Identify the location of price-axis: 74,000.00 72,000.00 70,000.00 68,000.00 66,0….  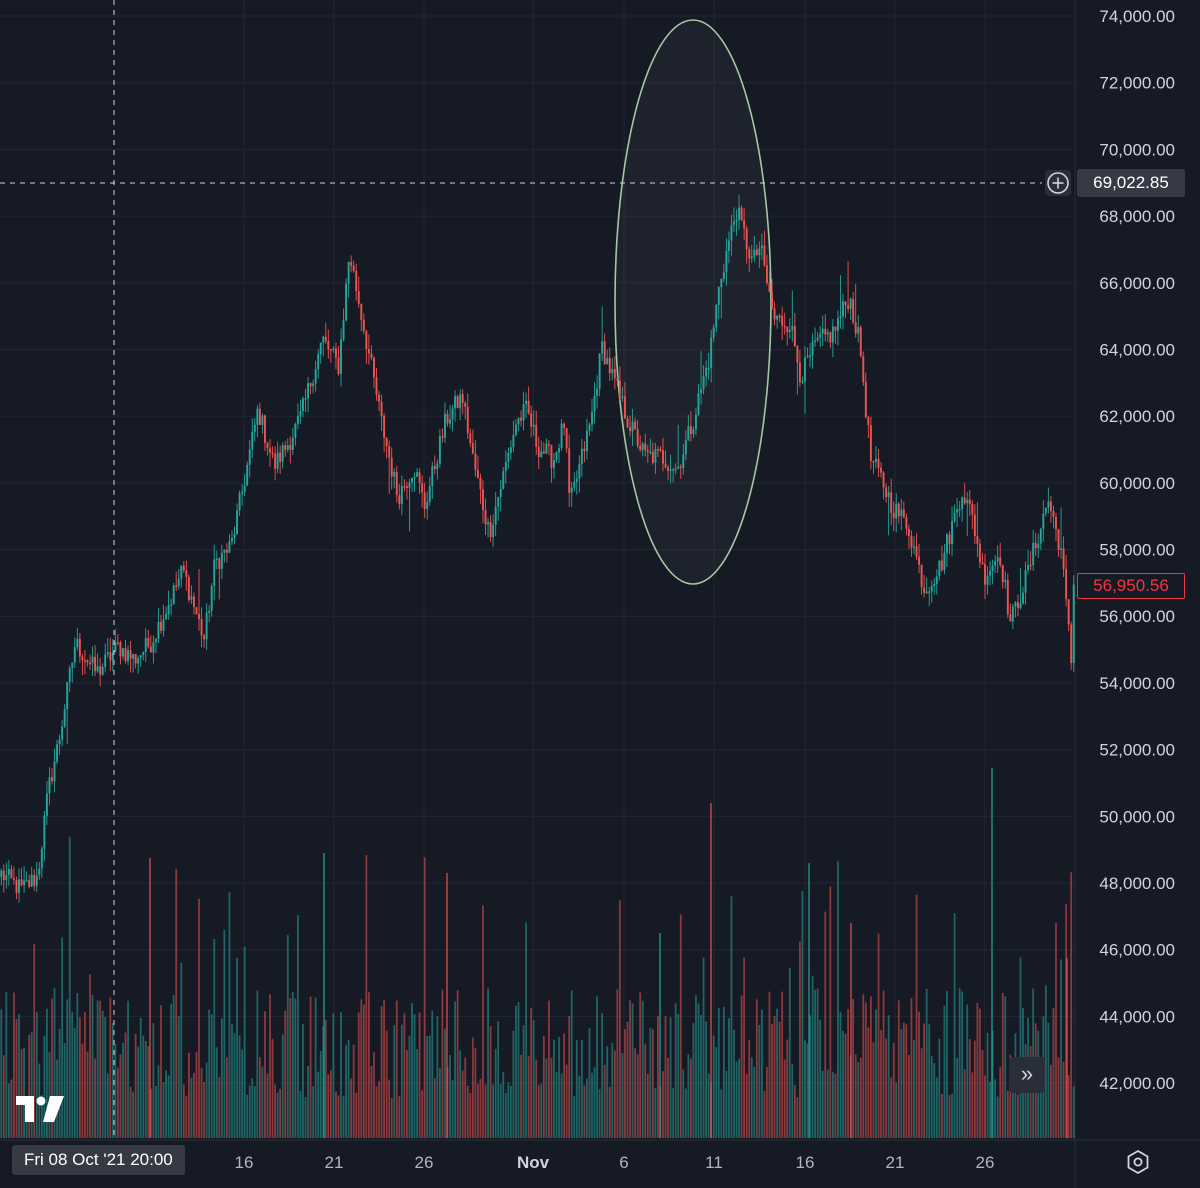
(1137, 550).